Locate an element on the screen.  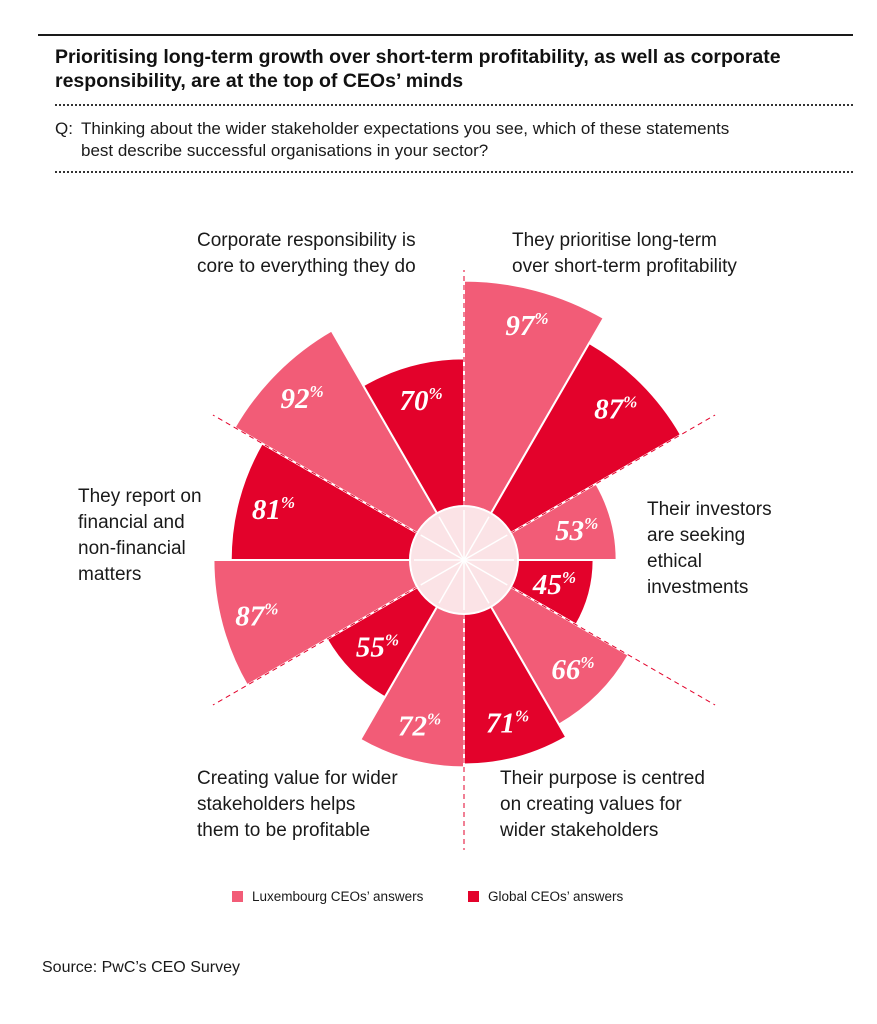
value-label-luxembourg-3: 66% is located at coordinates (572, 669).